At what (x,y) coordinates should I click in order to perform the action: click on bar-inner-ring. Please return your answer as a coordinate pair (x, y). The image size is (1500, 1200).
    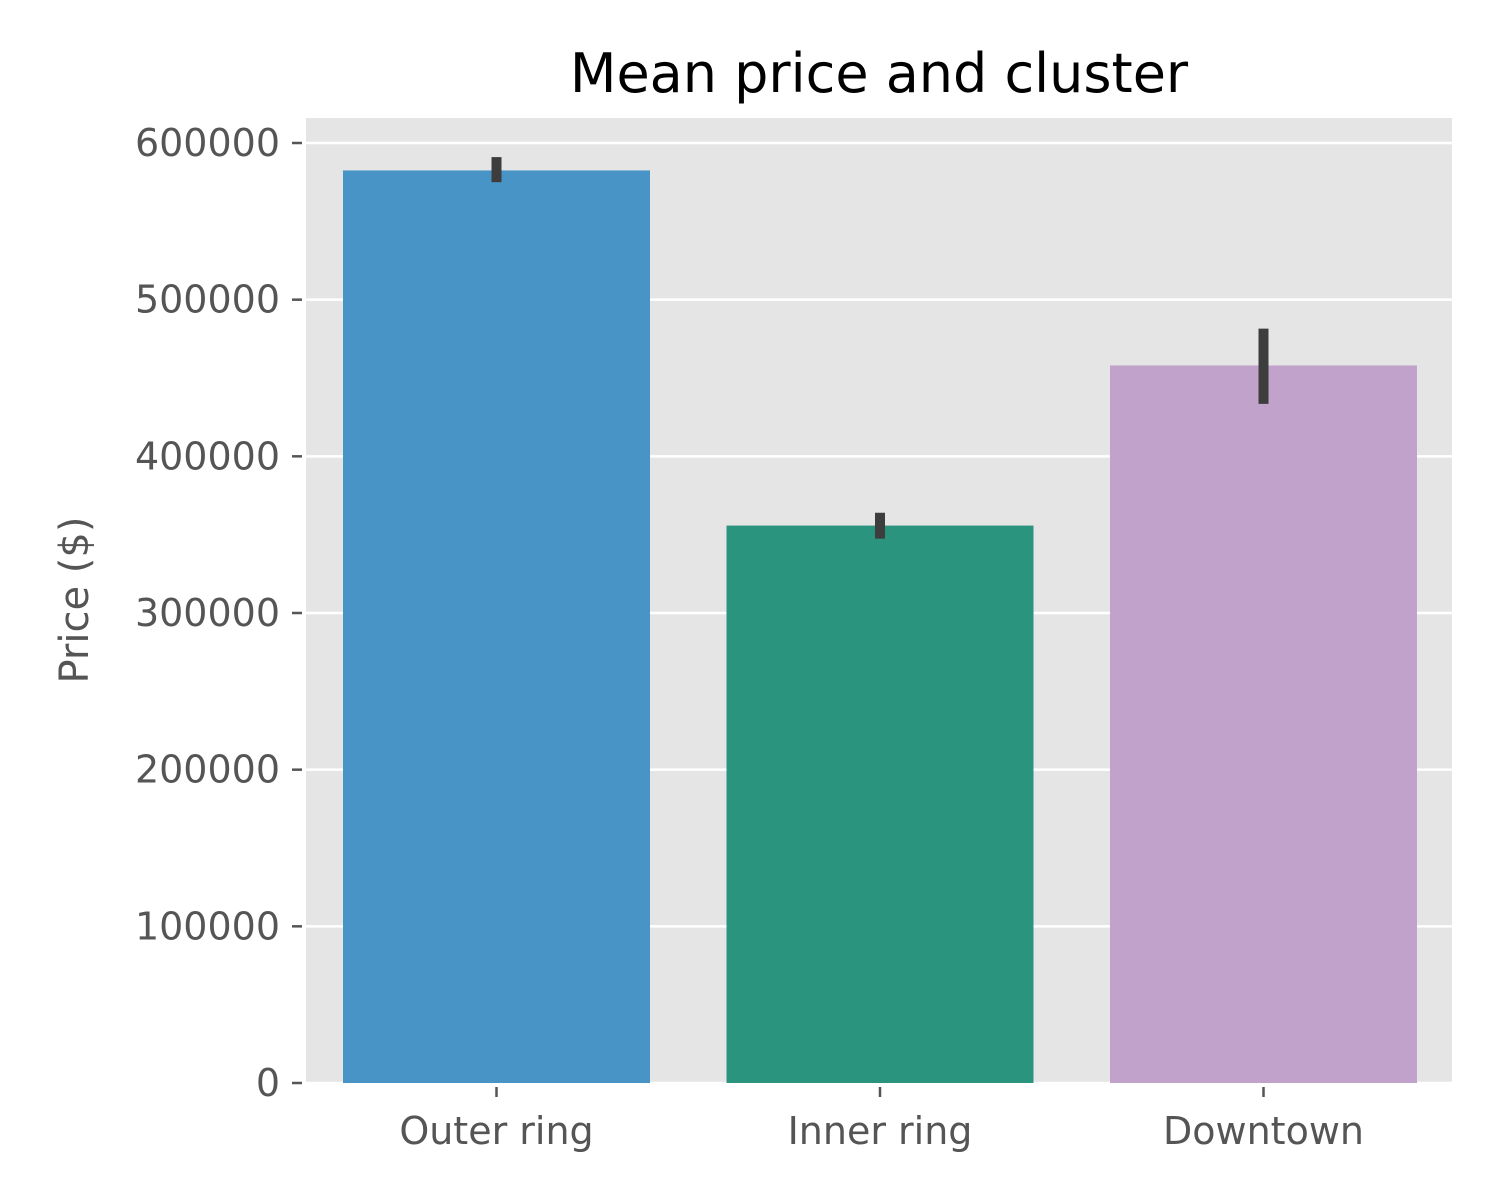
    Looking at the image, I should click on (880, 804).